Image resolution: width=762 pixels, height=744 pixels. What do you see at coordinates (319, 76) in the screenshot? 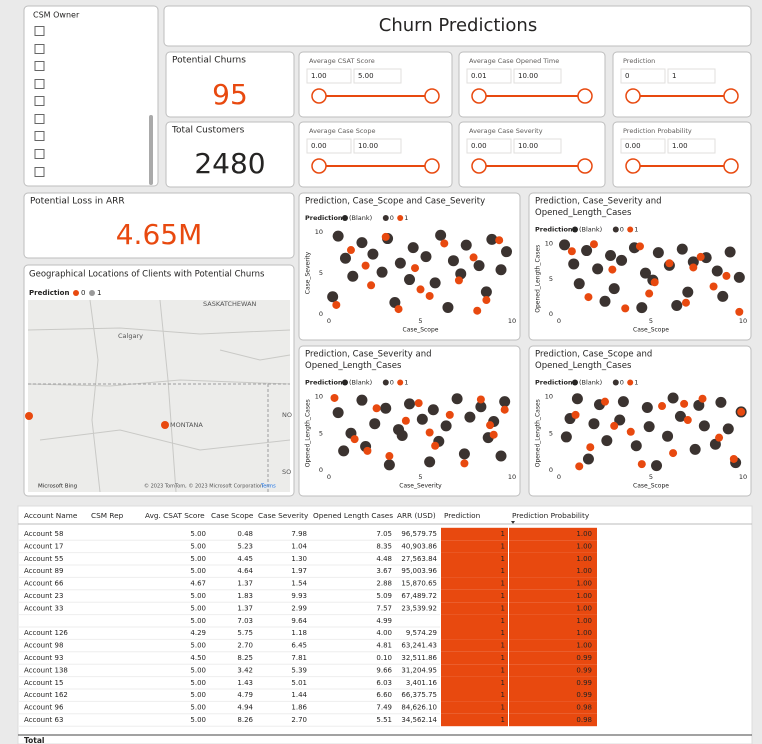
I see `slicer-min: 1.00` at bounding box center [319, 76].